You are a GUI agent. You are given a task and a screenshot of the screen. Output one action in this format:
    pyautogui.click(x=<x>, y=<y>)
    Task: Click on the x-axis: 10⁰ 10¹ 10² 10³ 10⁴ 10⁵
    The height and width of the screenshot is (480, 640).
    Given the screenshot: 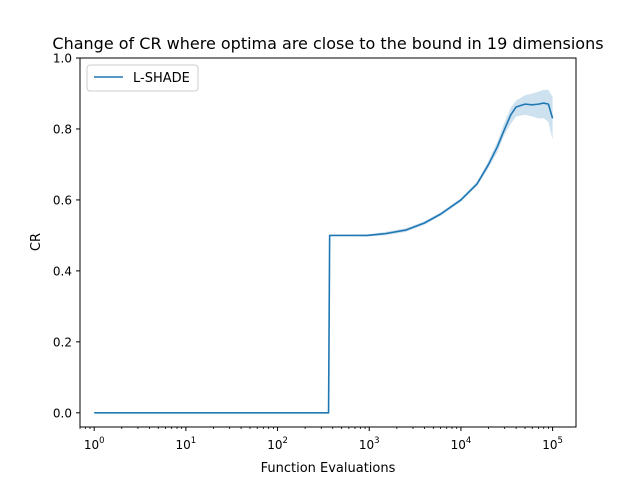 What is the action you would take?
    pyautogui.click(x=321, y=439)
    